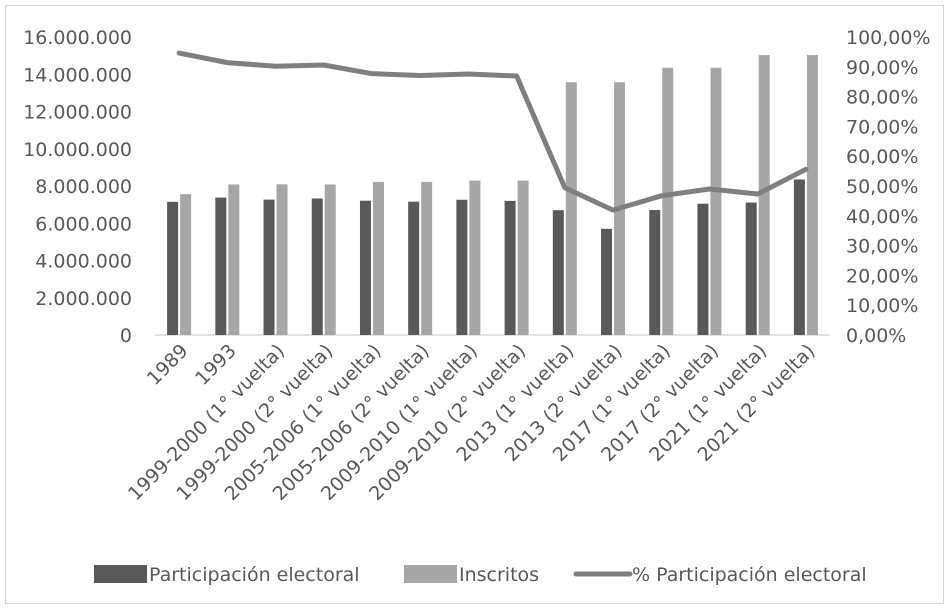 The height and width of the screenshot is (611, 951). Describe the element at coordinates (77, 38) in the screenshot. I see `left-tick-label: 16.000.000` at that location.